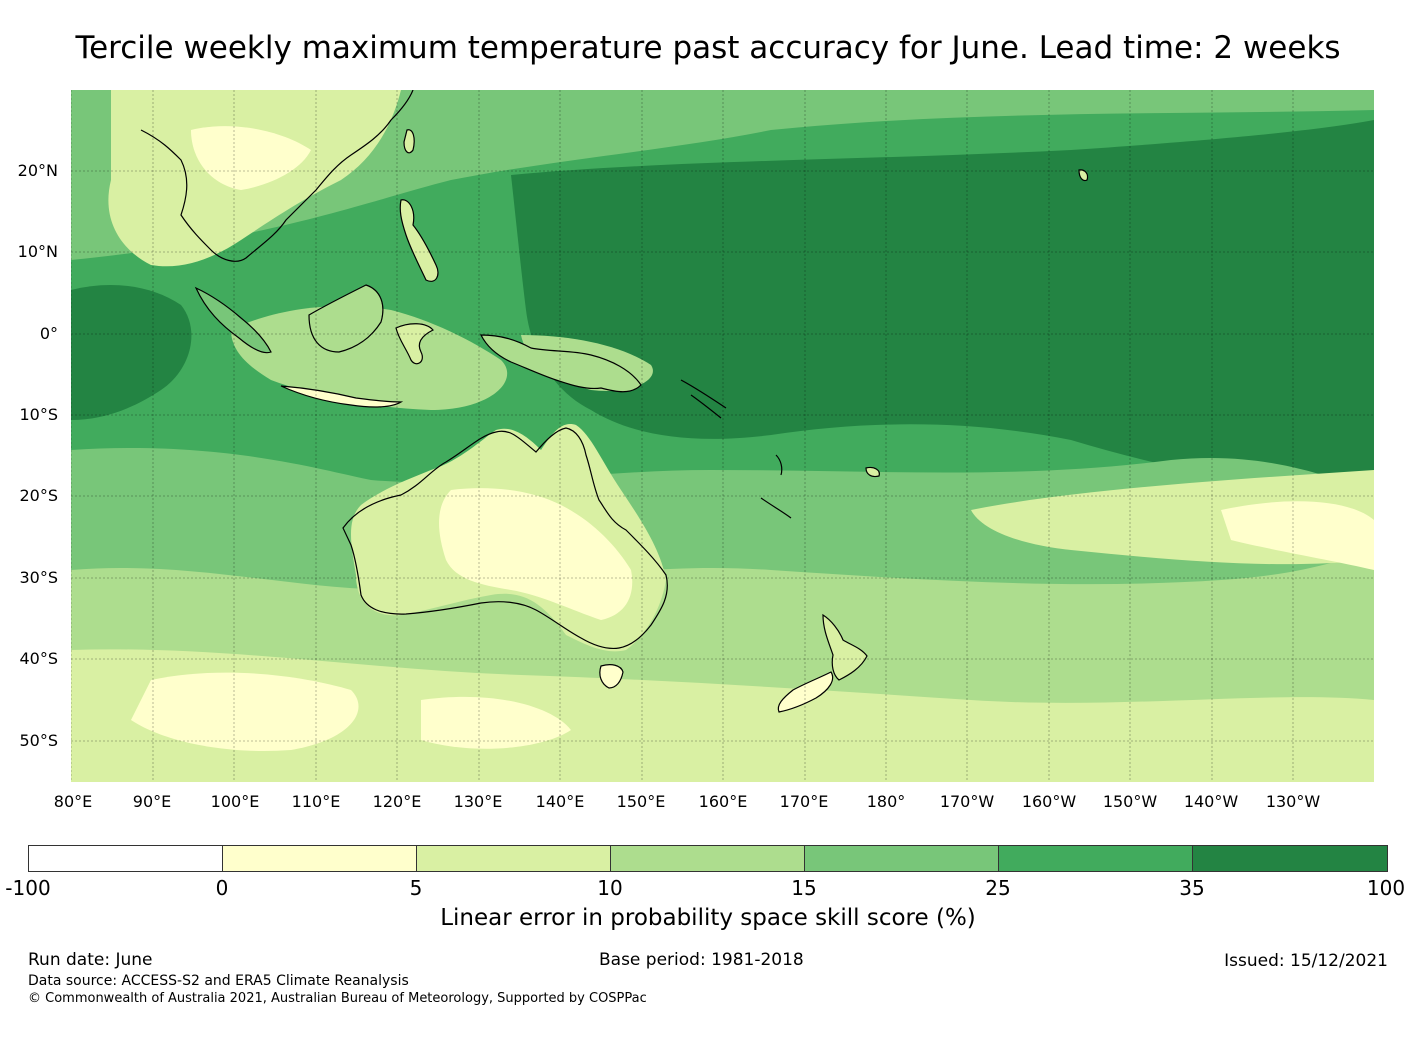 Image resolution: width=1416 pixels, height=1050 pixels. I want to click on borneo-outline, so click(346, 318).